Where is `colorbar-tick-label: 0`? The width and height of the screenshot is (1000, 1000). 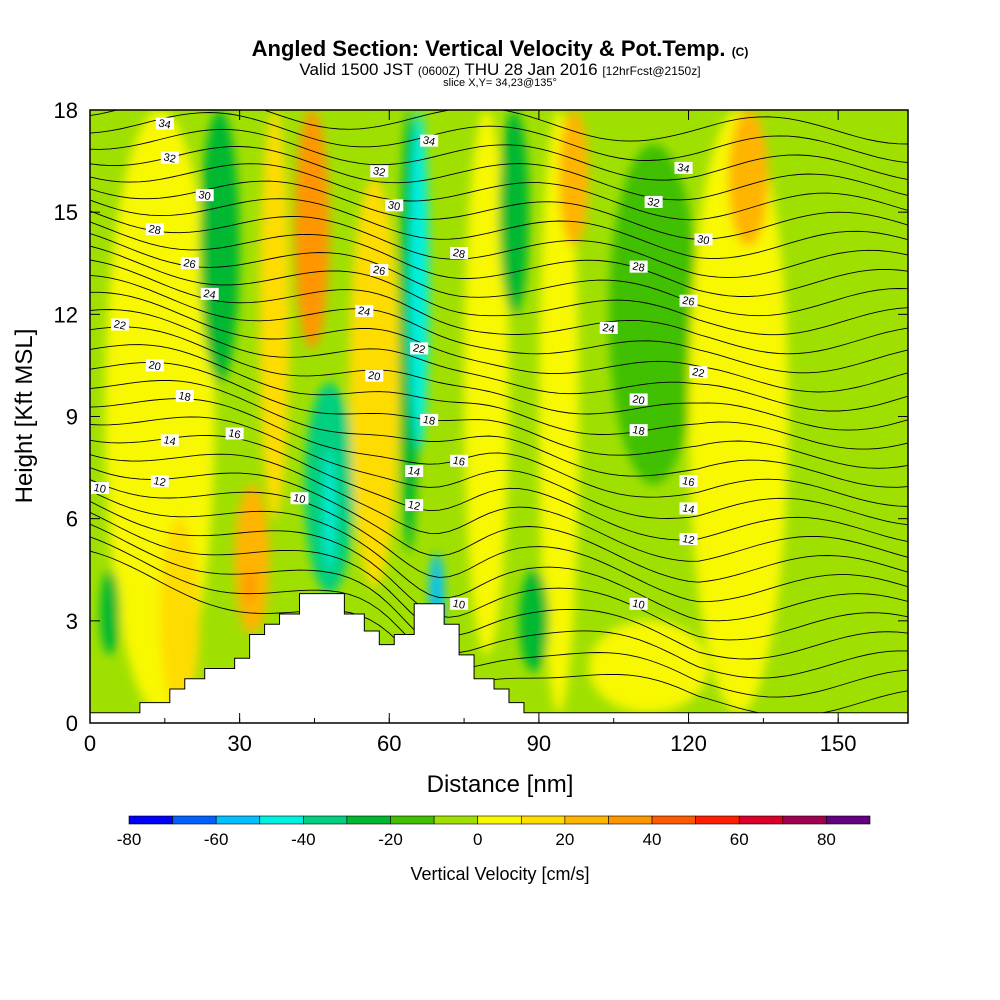
colorbar-tick-label: 0 is located at coordinates (477, 839).